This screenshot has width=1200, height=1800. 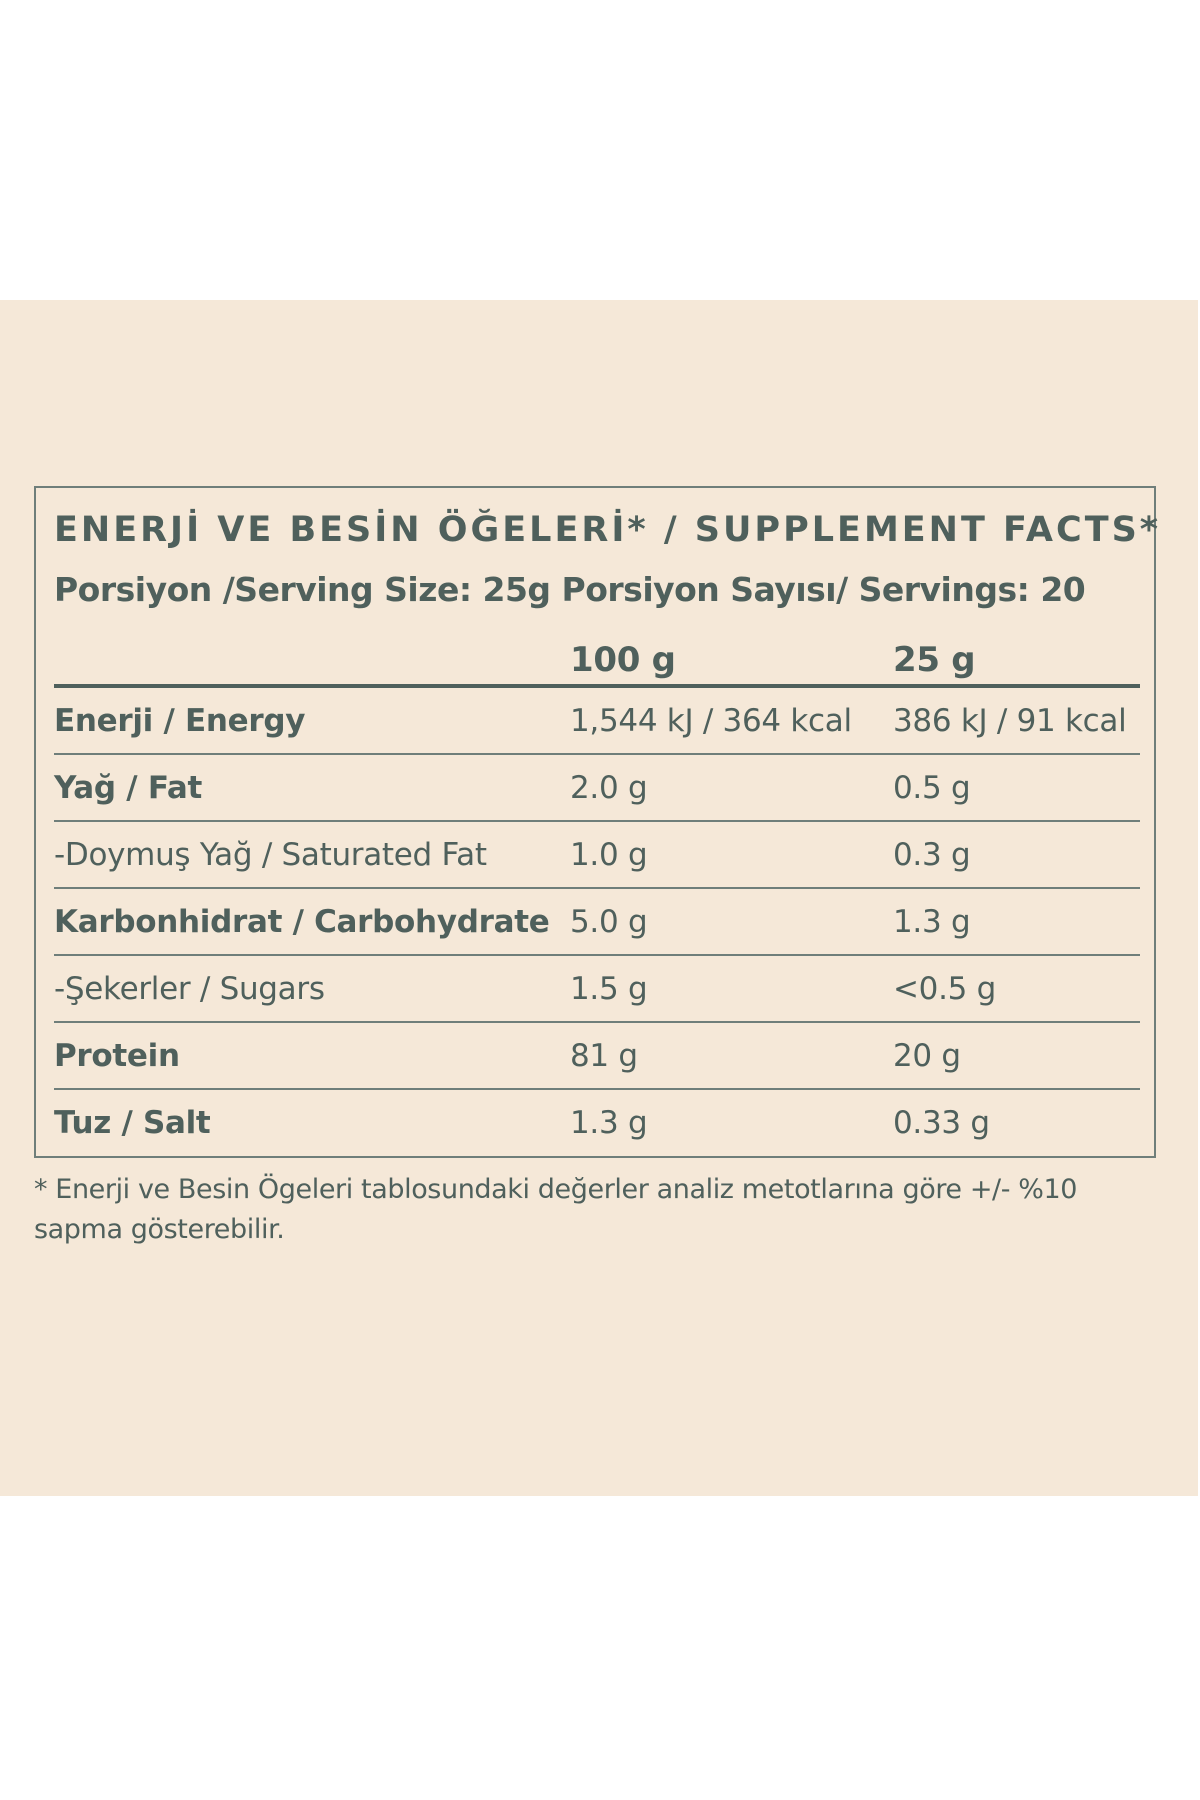 I want to click on table-cell: 81 g, so click(x=604, y=1055).